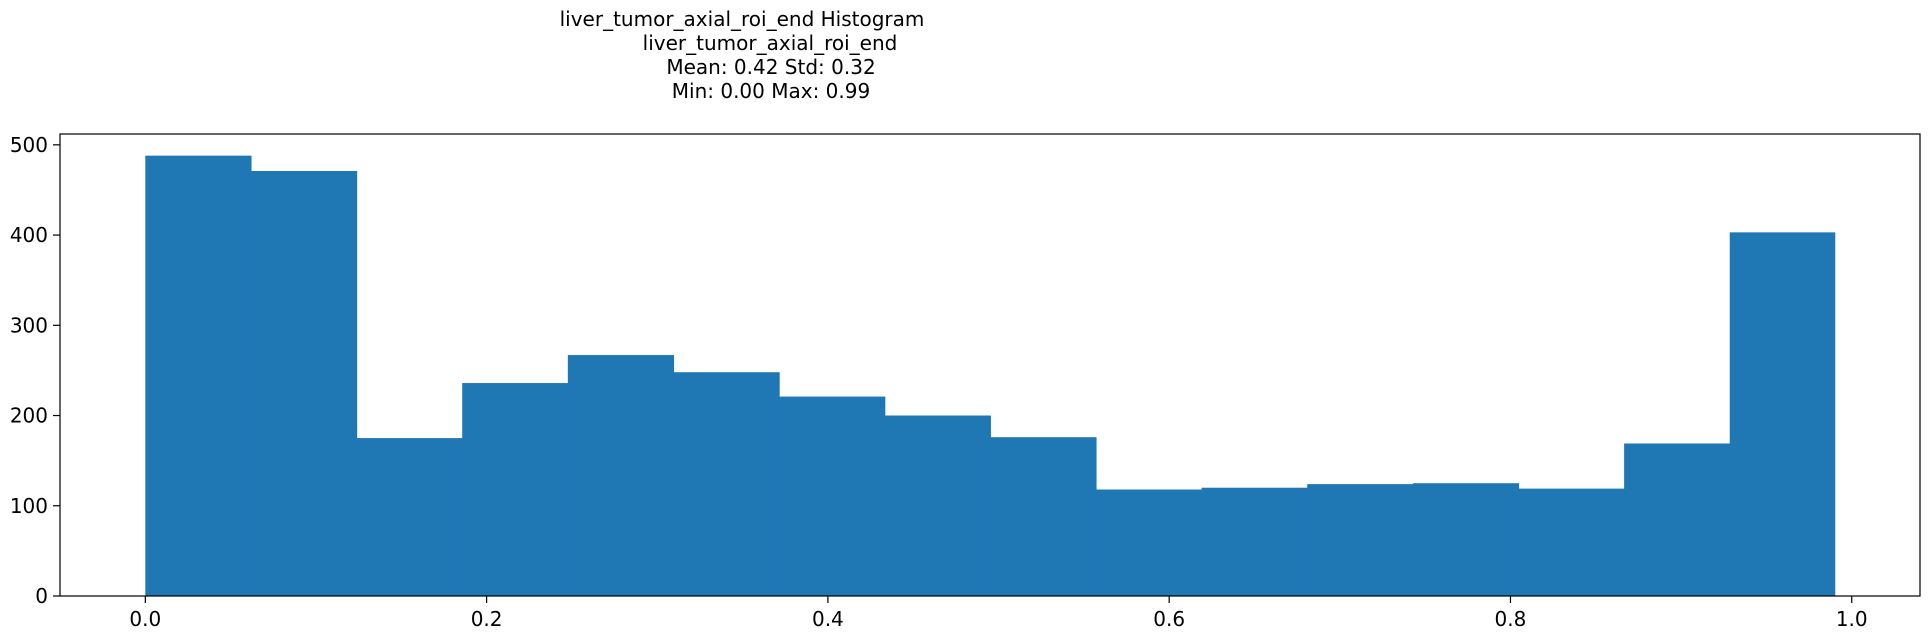  Describe the element at coordinates (41, 596) in the screenshot. I see `y-tick-label: 0` at that location.